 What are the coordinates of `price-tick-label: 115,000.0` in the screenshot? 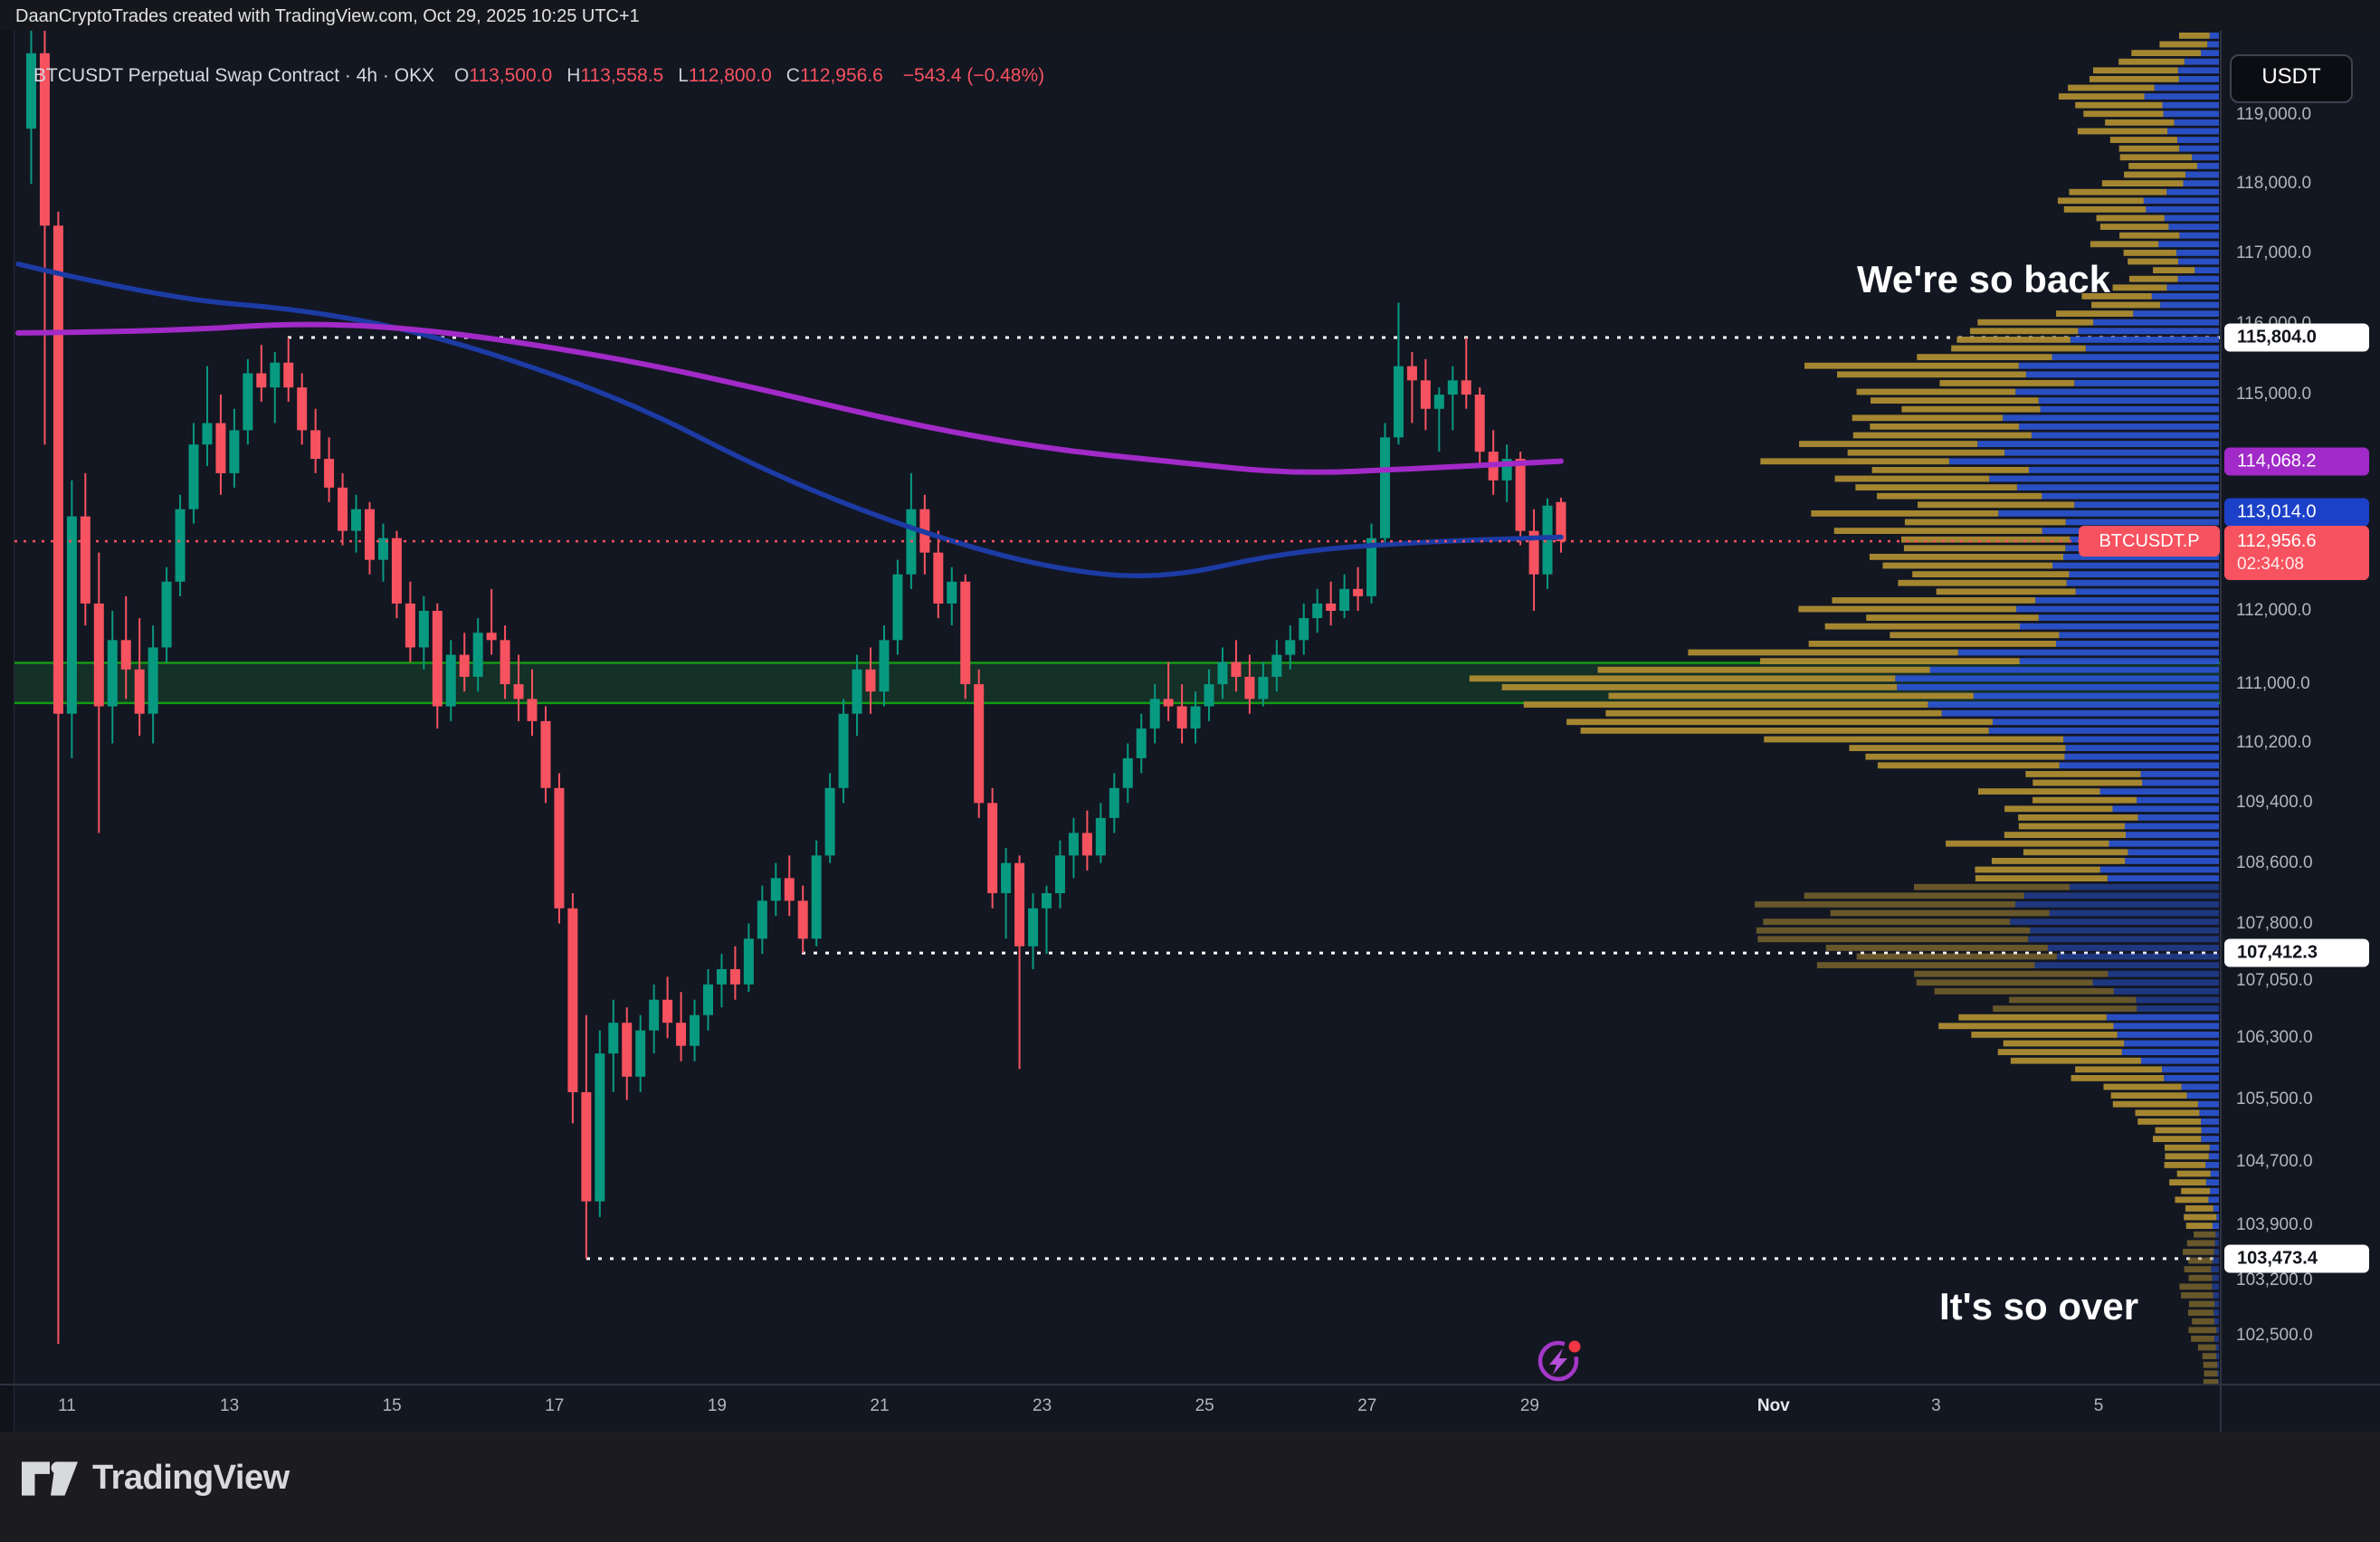 It's located at (2274, 395).